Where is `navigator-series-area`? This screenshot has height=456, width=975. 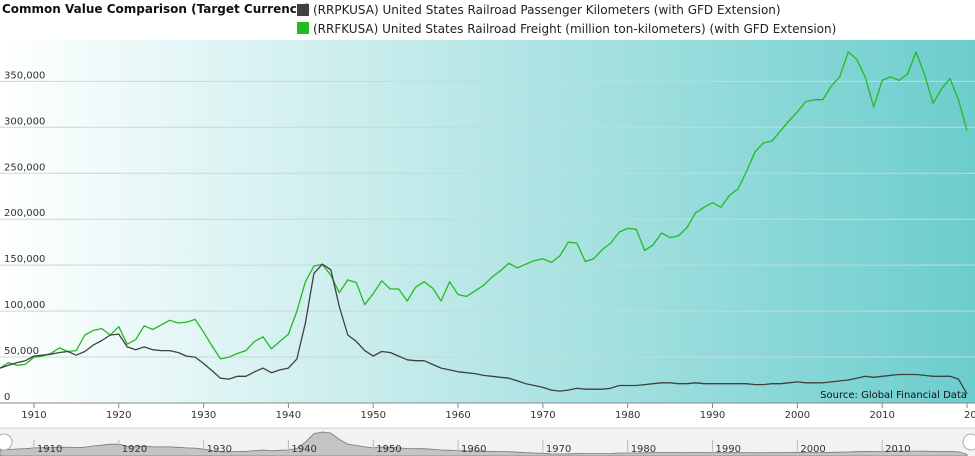
navigator-series-area is located at coordinates (484, 443).